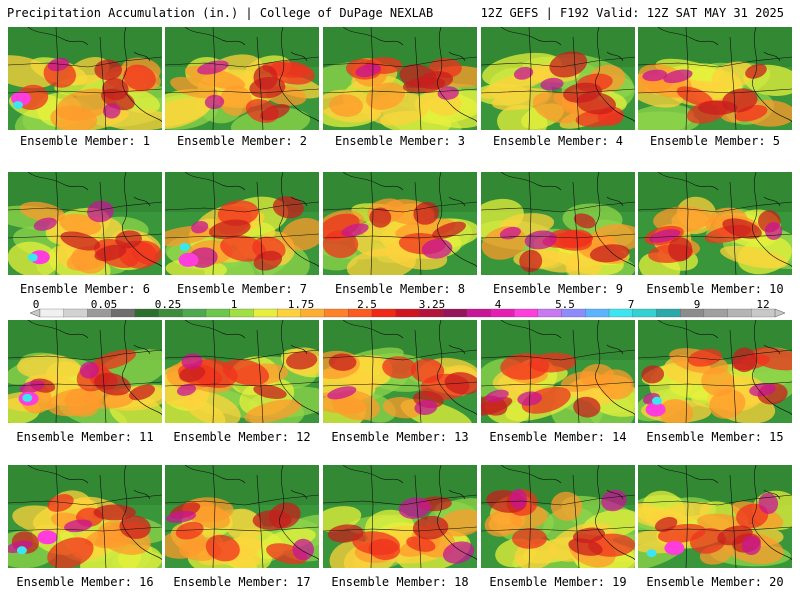 This screenshot has width=800, height=600. What do you see at coordinates (234, 304) in the screenshot?
I see `scale-tick-label: 1` at bounding box center [234, 304].